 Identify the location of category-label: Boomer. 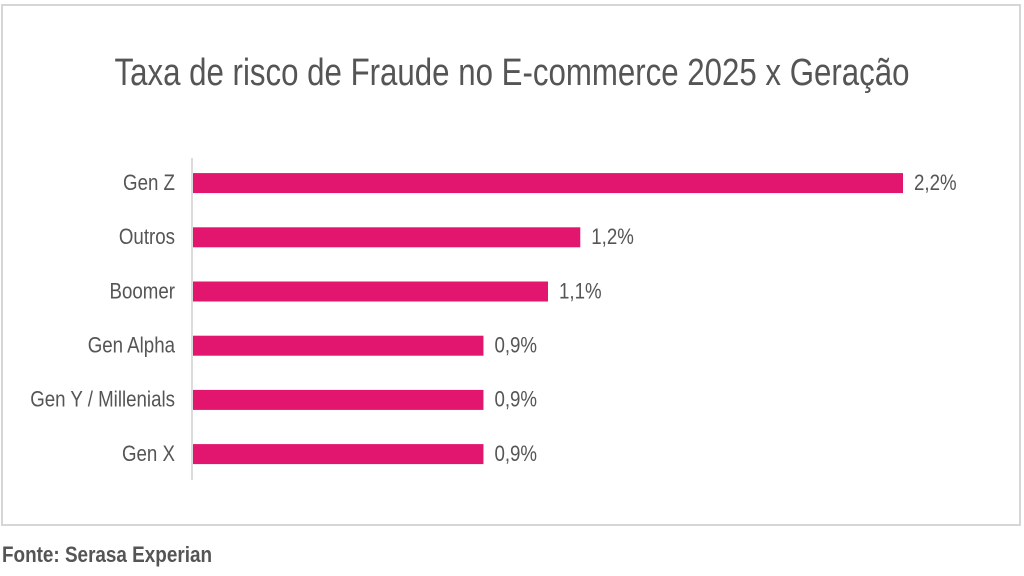
(143, 292).